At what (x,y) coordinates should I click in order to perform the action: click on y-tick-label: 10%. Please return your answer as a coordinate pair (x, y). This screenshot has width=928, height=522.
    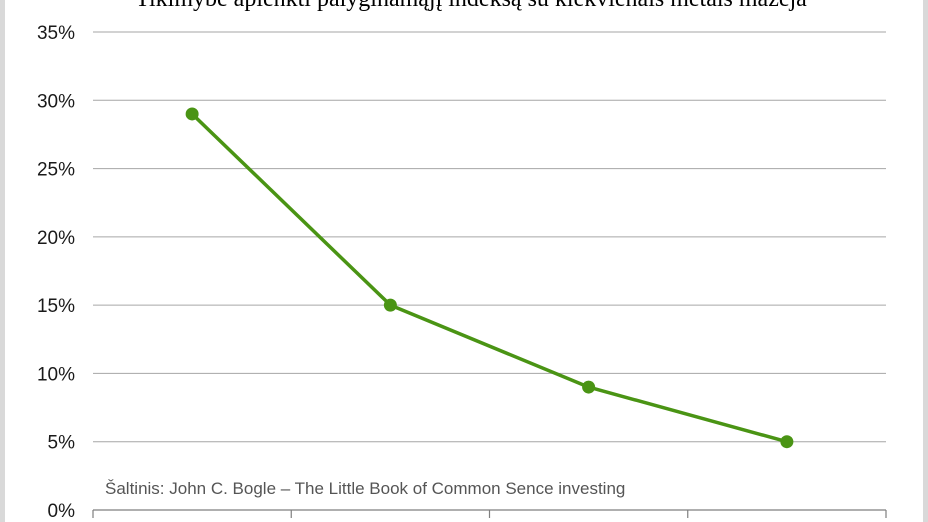
    Looking at the image, I should click on (56, 374).